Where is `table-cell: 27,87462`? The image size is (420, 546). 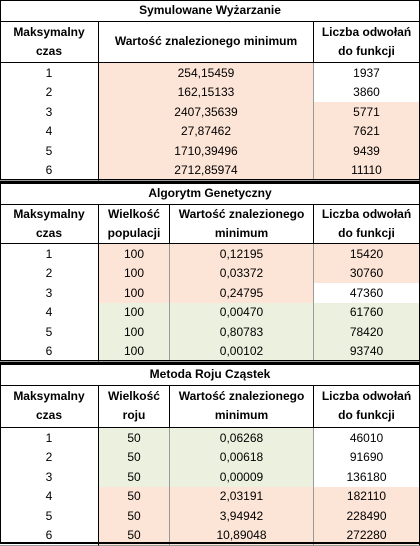
table-cell: 27,87462 is located at coordinates (206, 132).